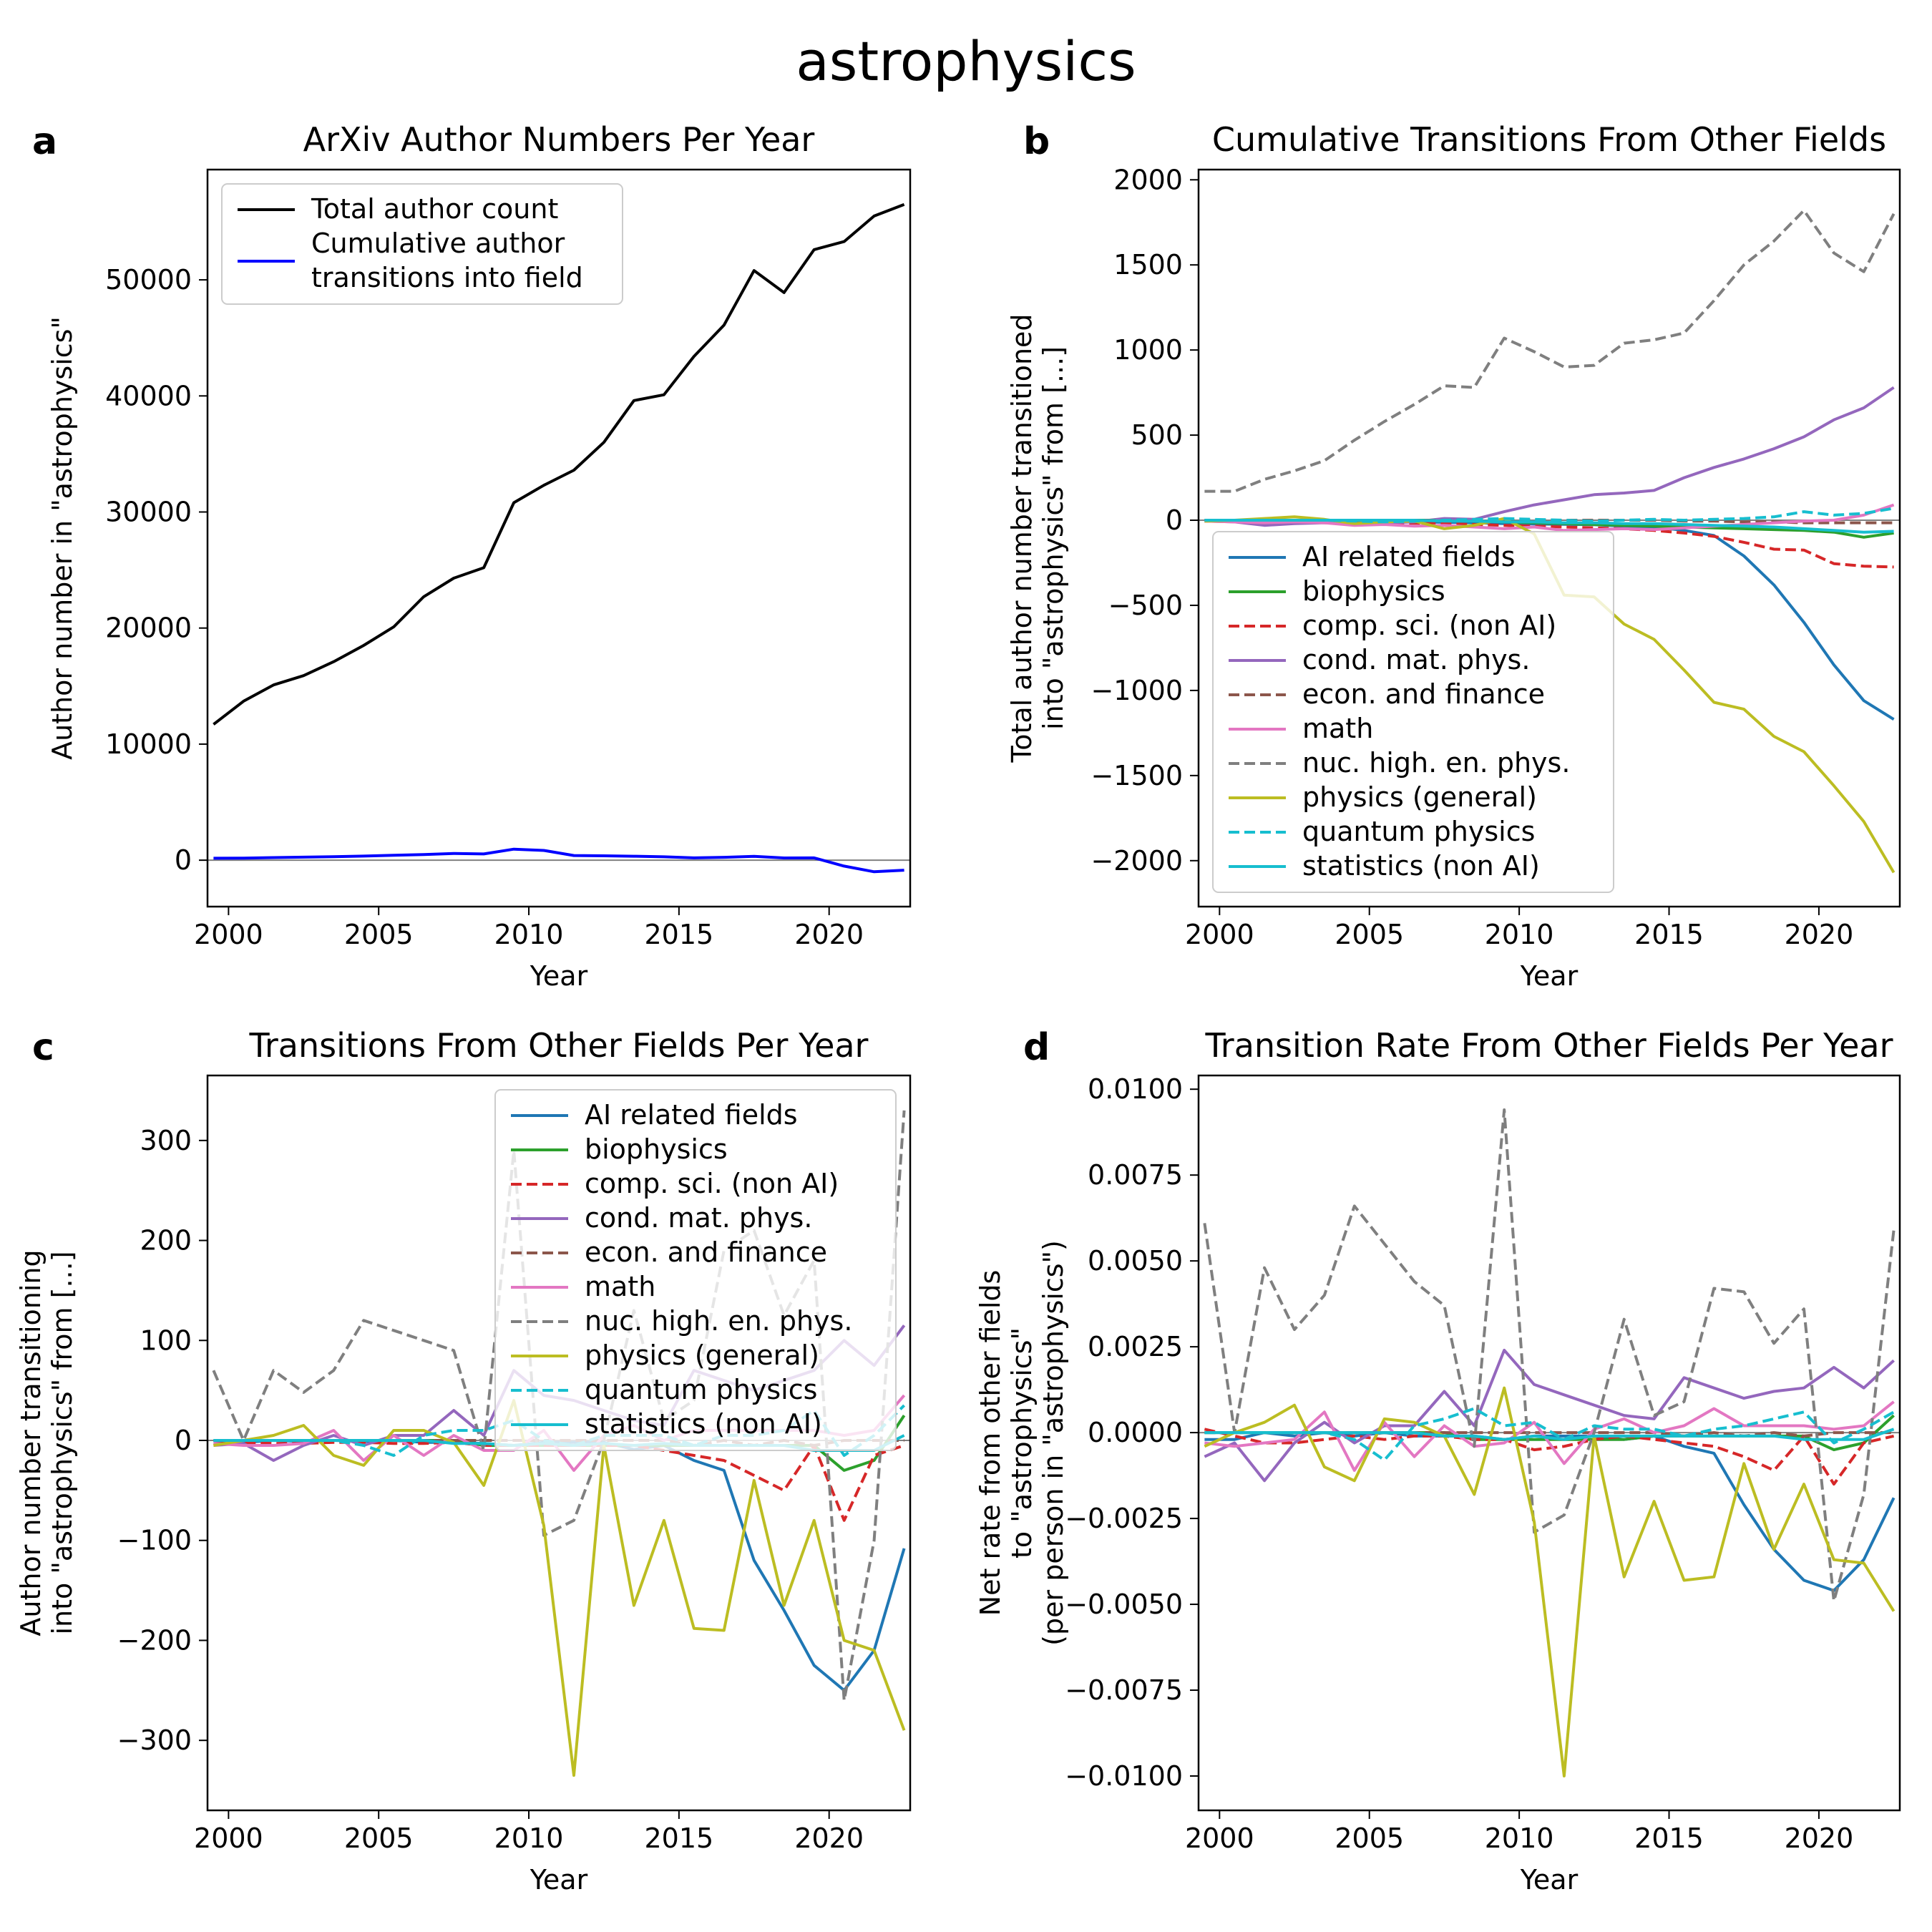 This screenshot has height=1932, width=1932. What do you see at coordinates (148, 744) in the screenshot?
I see `y-tick-label: 10000` at bounding box center [148, 744].